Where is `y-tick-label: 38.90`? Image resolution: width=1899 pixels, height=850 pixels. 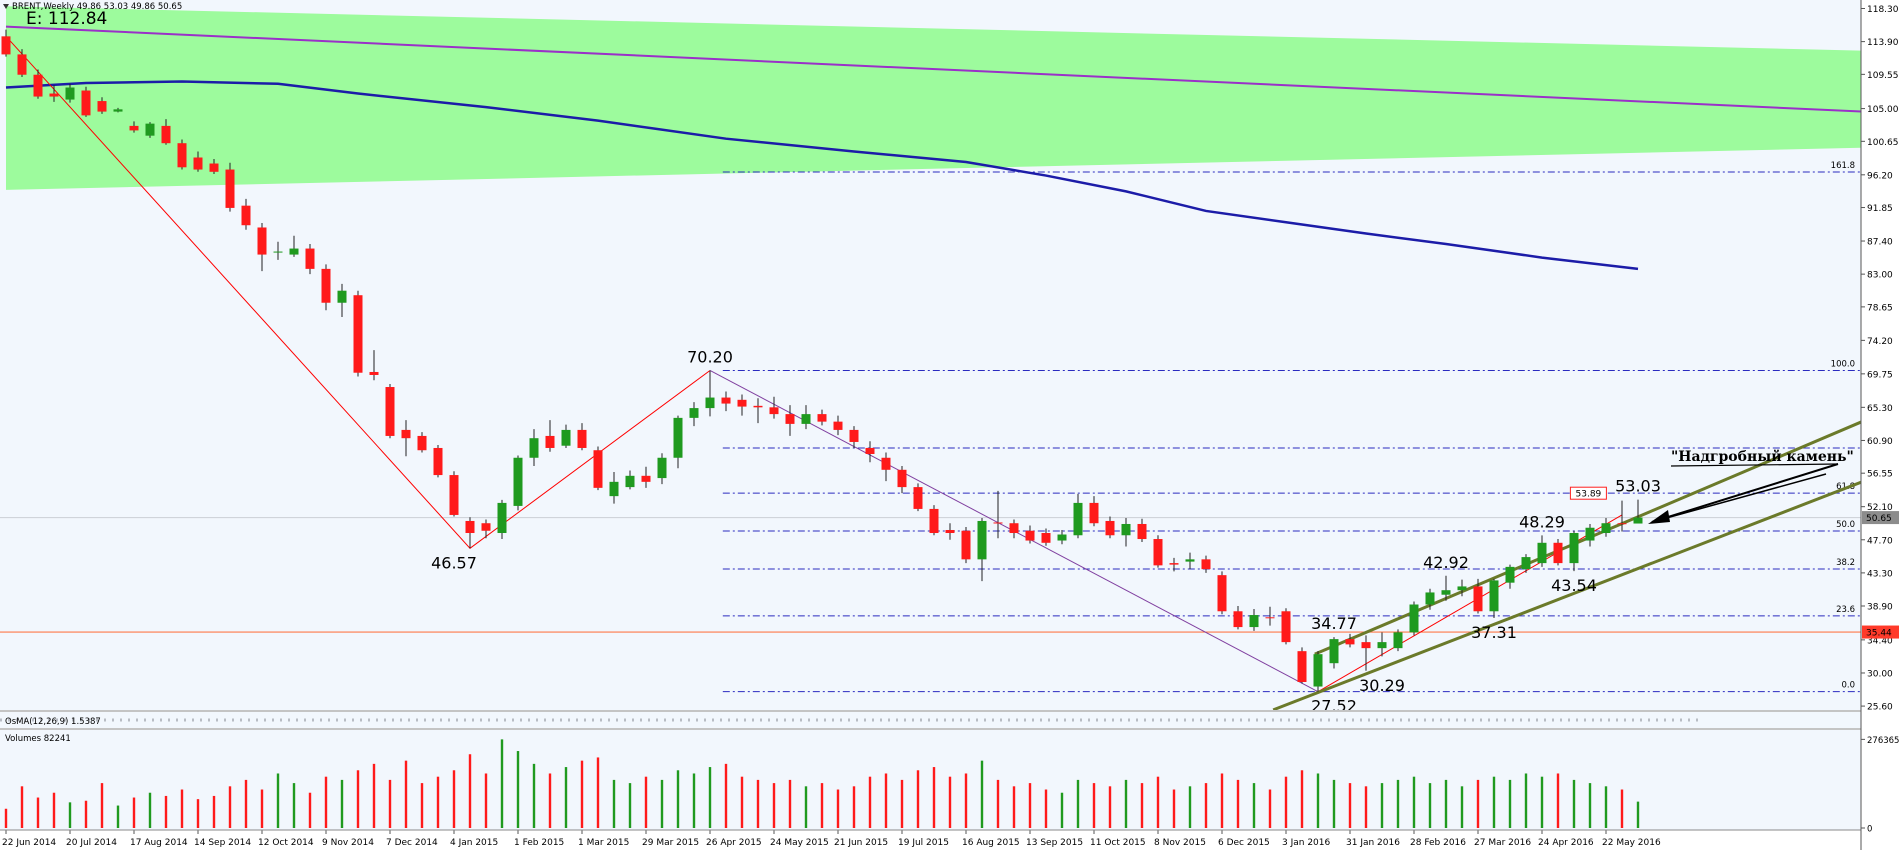
y-tick-label: 38.90 is located at coordinates (1880, 608).